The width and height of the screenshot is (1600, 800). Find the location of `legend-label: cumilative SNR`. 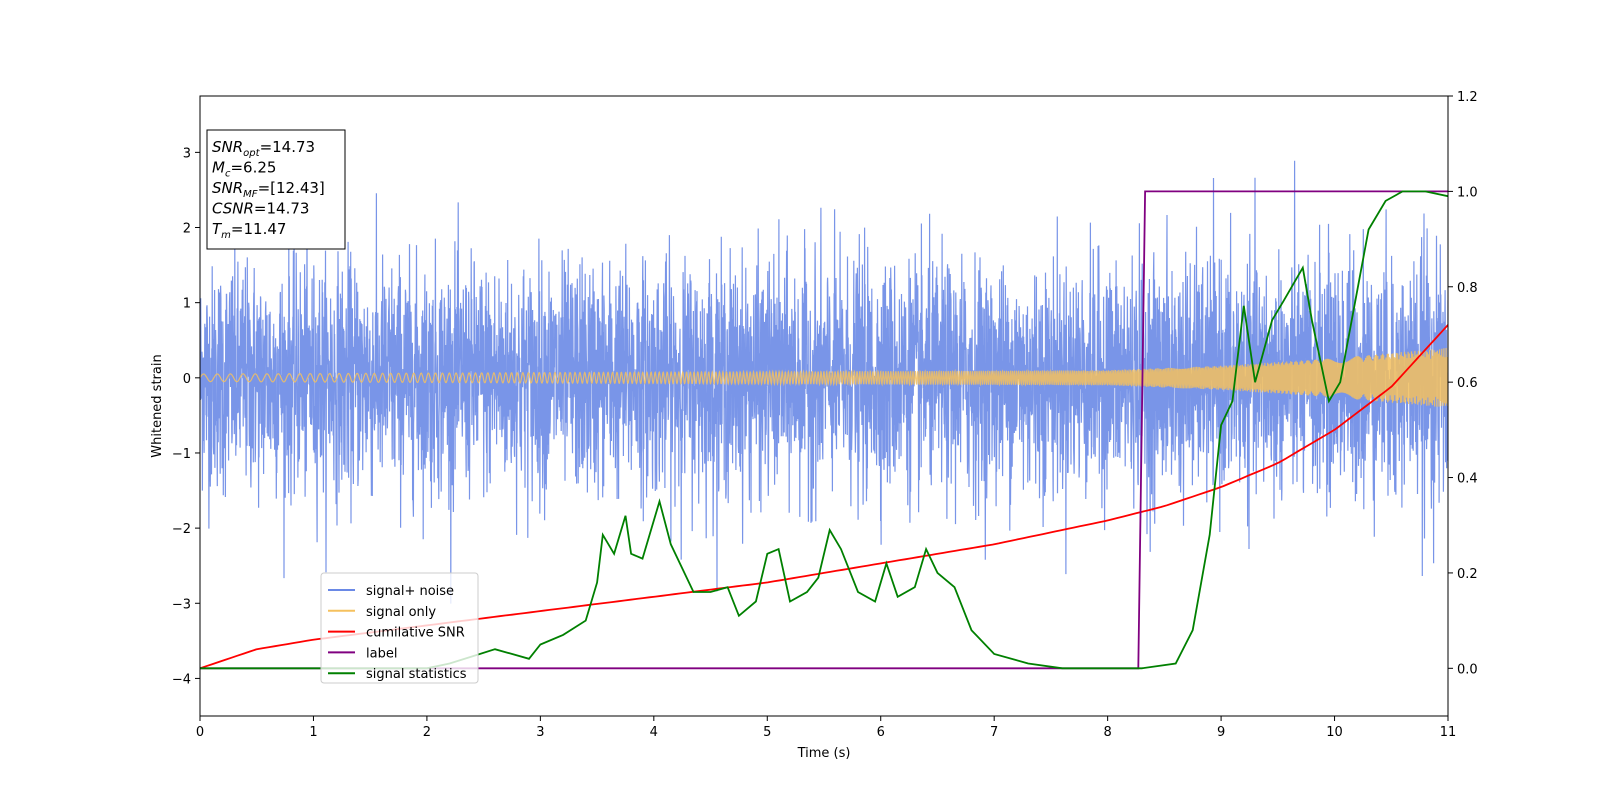

legend-label: cumilative SNR is located at coordinates (415, 633).